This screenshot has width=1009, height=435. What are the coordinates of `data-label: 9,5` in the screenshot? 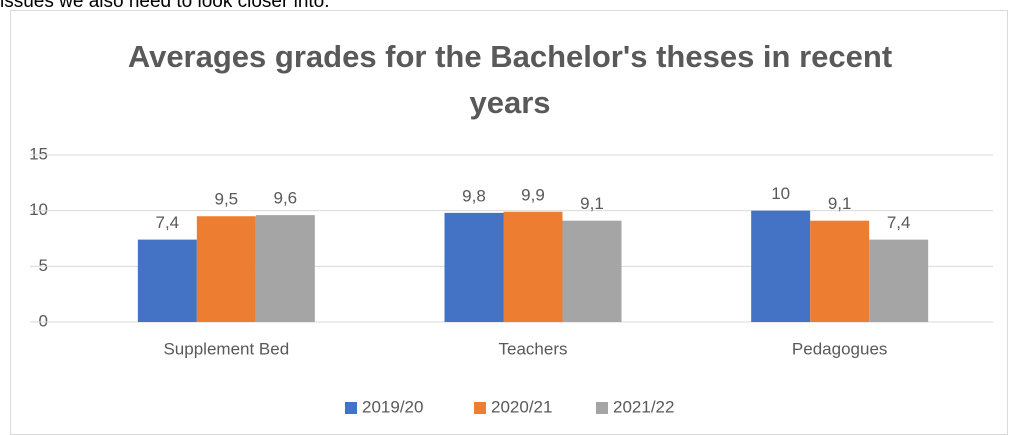 It's located at (227, 199).